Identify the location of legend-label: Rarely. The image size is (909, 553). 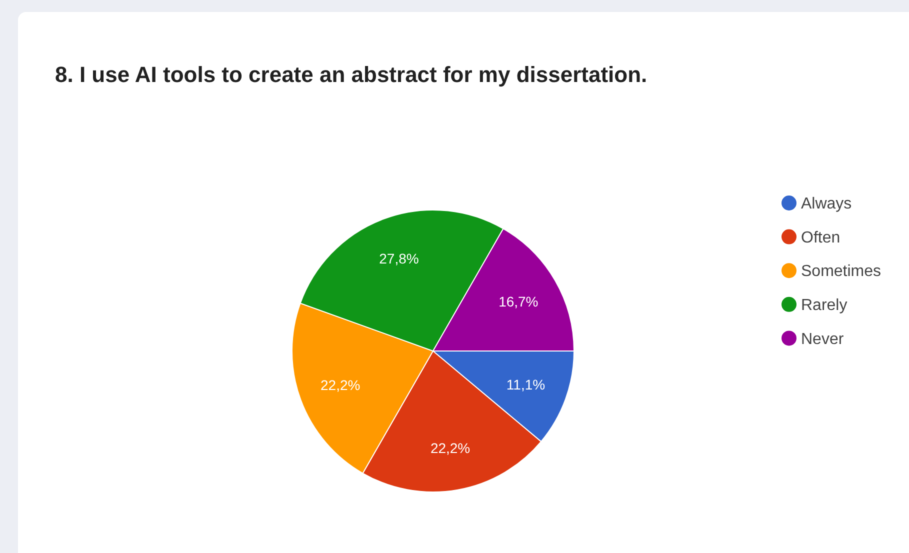
(824, 305).